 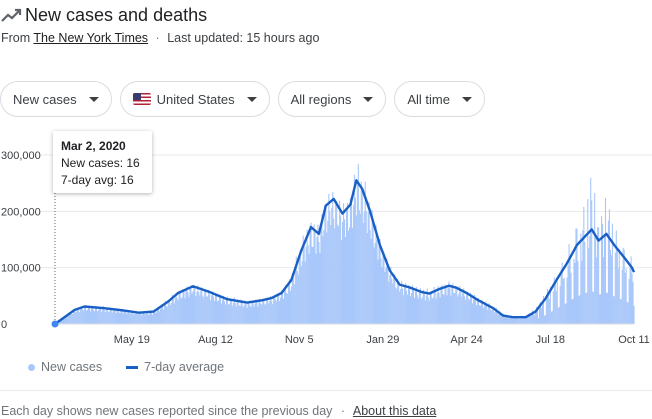 I want to click on header: New cases and deaths, so click(x=103, y=15).